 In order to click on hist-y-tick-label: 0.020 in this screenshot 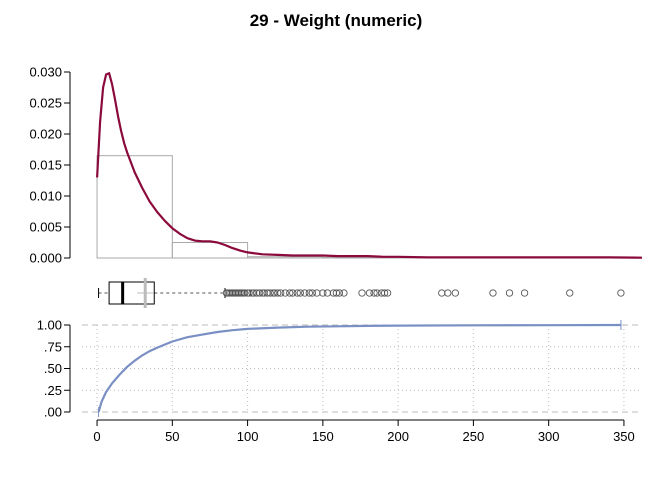, I will do `click(45, 134)`.